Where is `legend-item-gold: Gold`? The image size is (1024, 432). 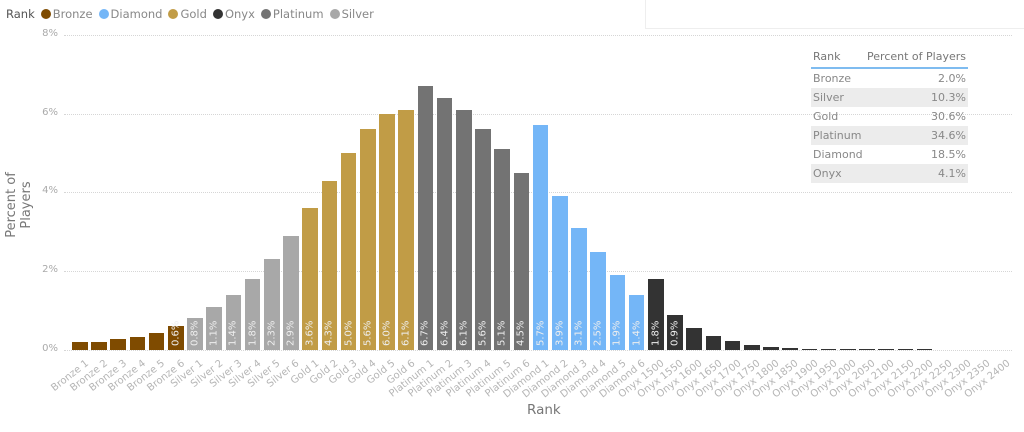 legend-item-gold: Gold is located at coordinates (187, 14).